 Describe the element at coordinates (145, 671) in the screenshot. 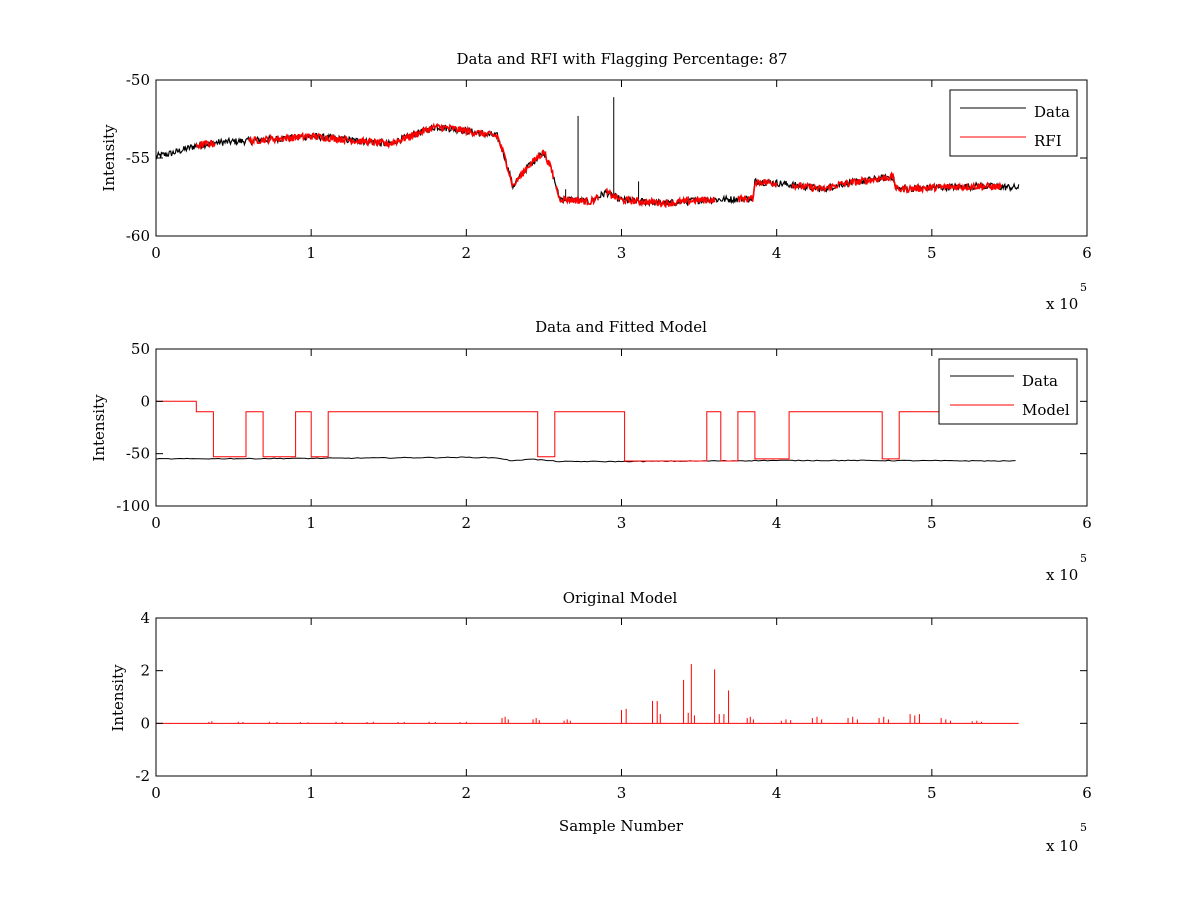

I see `y-tick-label: 2` at that location.